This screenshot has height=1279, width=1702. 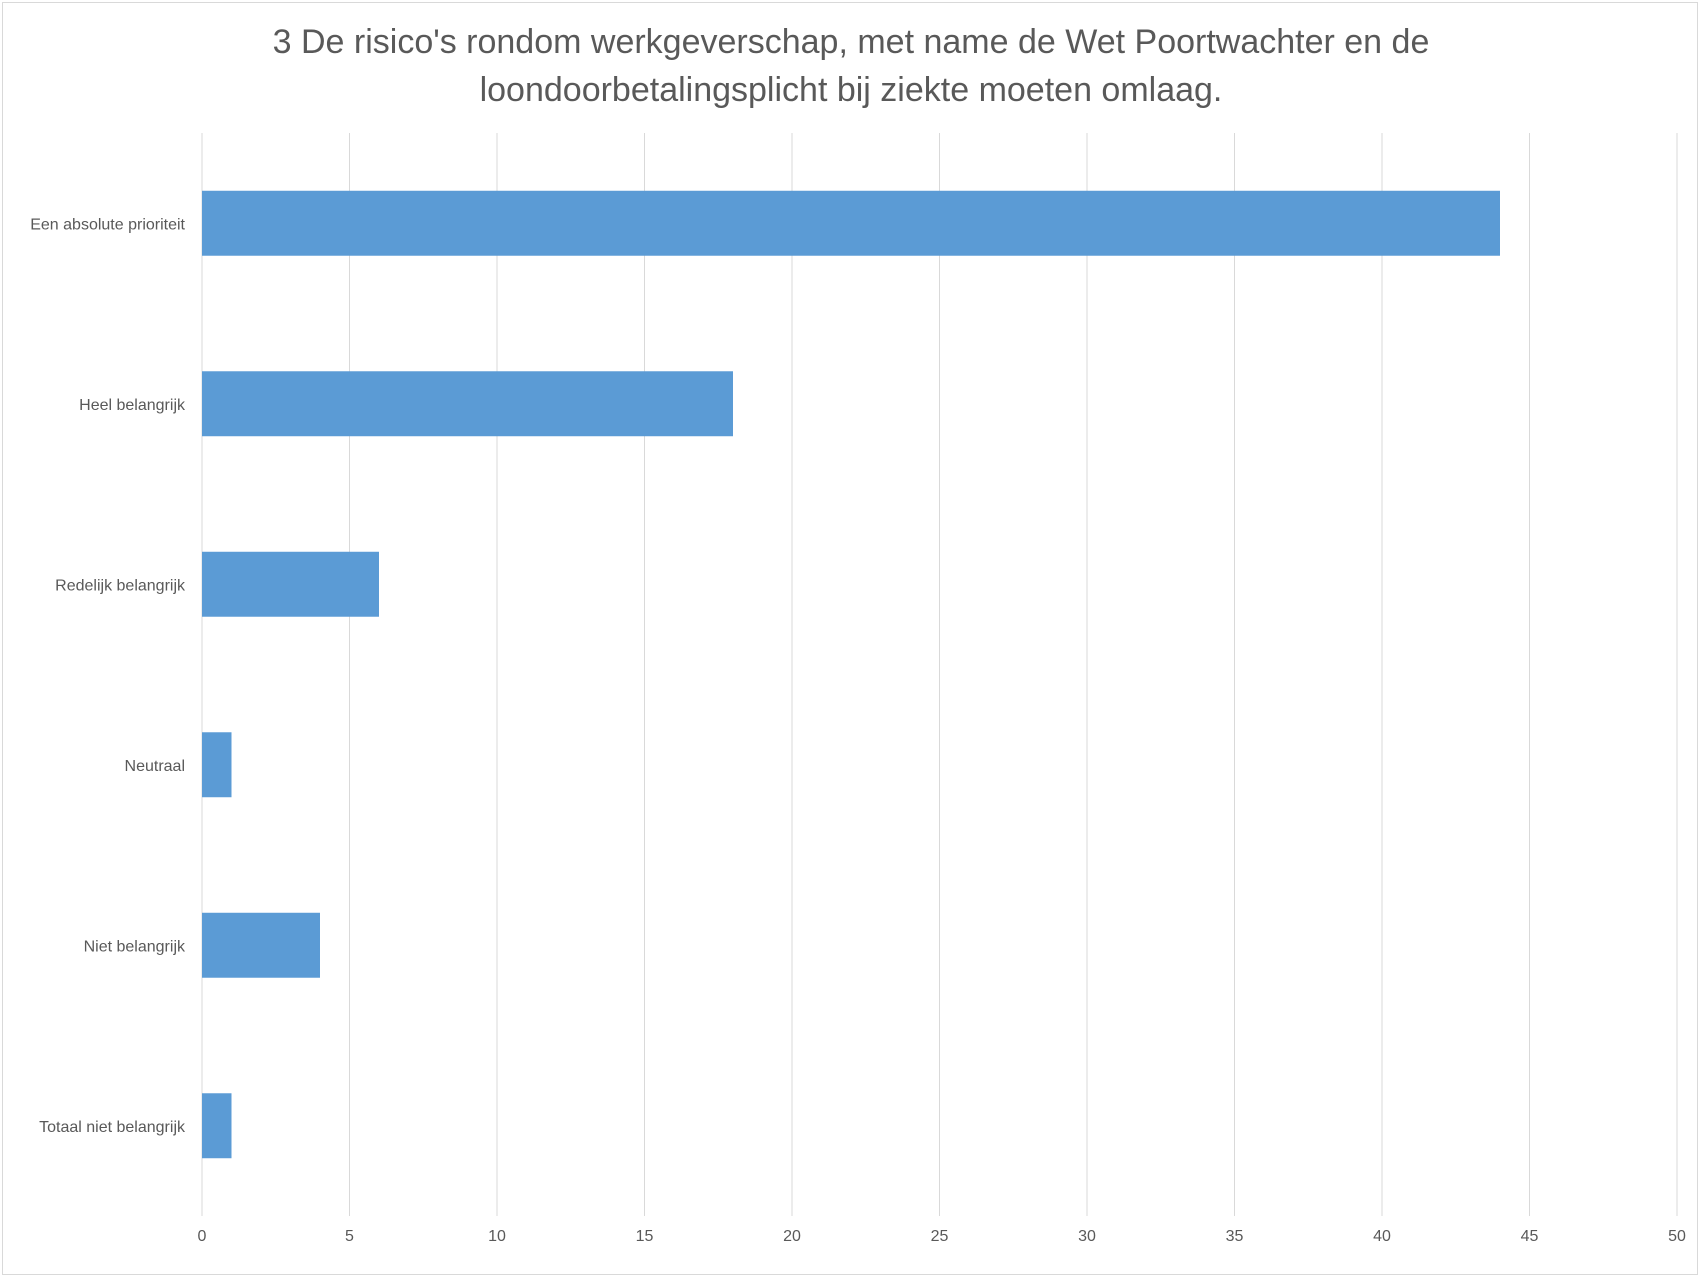 I want to click on x-tick-label: 25, so click(x=940, y=1236).